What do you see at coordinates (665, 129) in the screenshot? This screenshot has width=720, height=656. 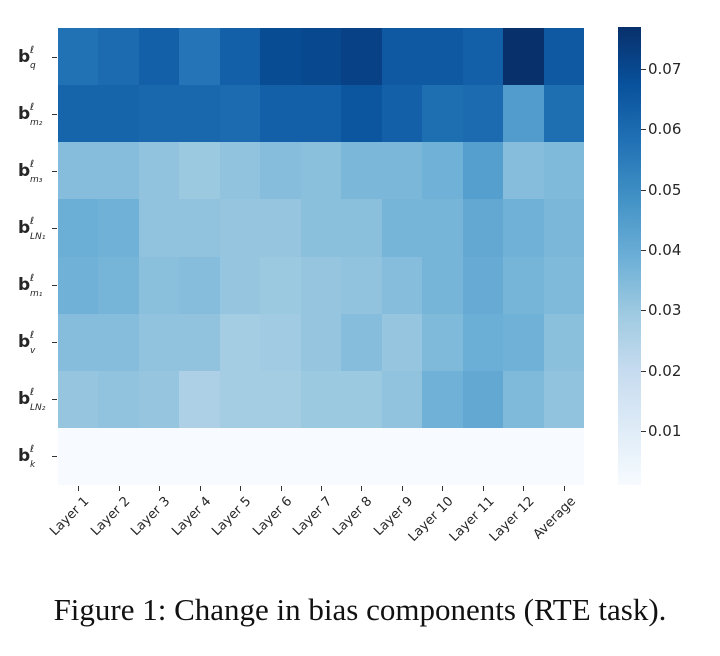 I see `colorbar-tick-label: 0.06` at bounding box center [665, 129].